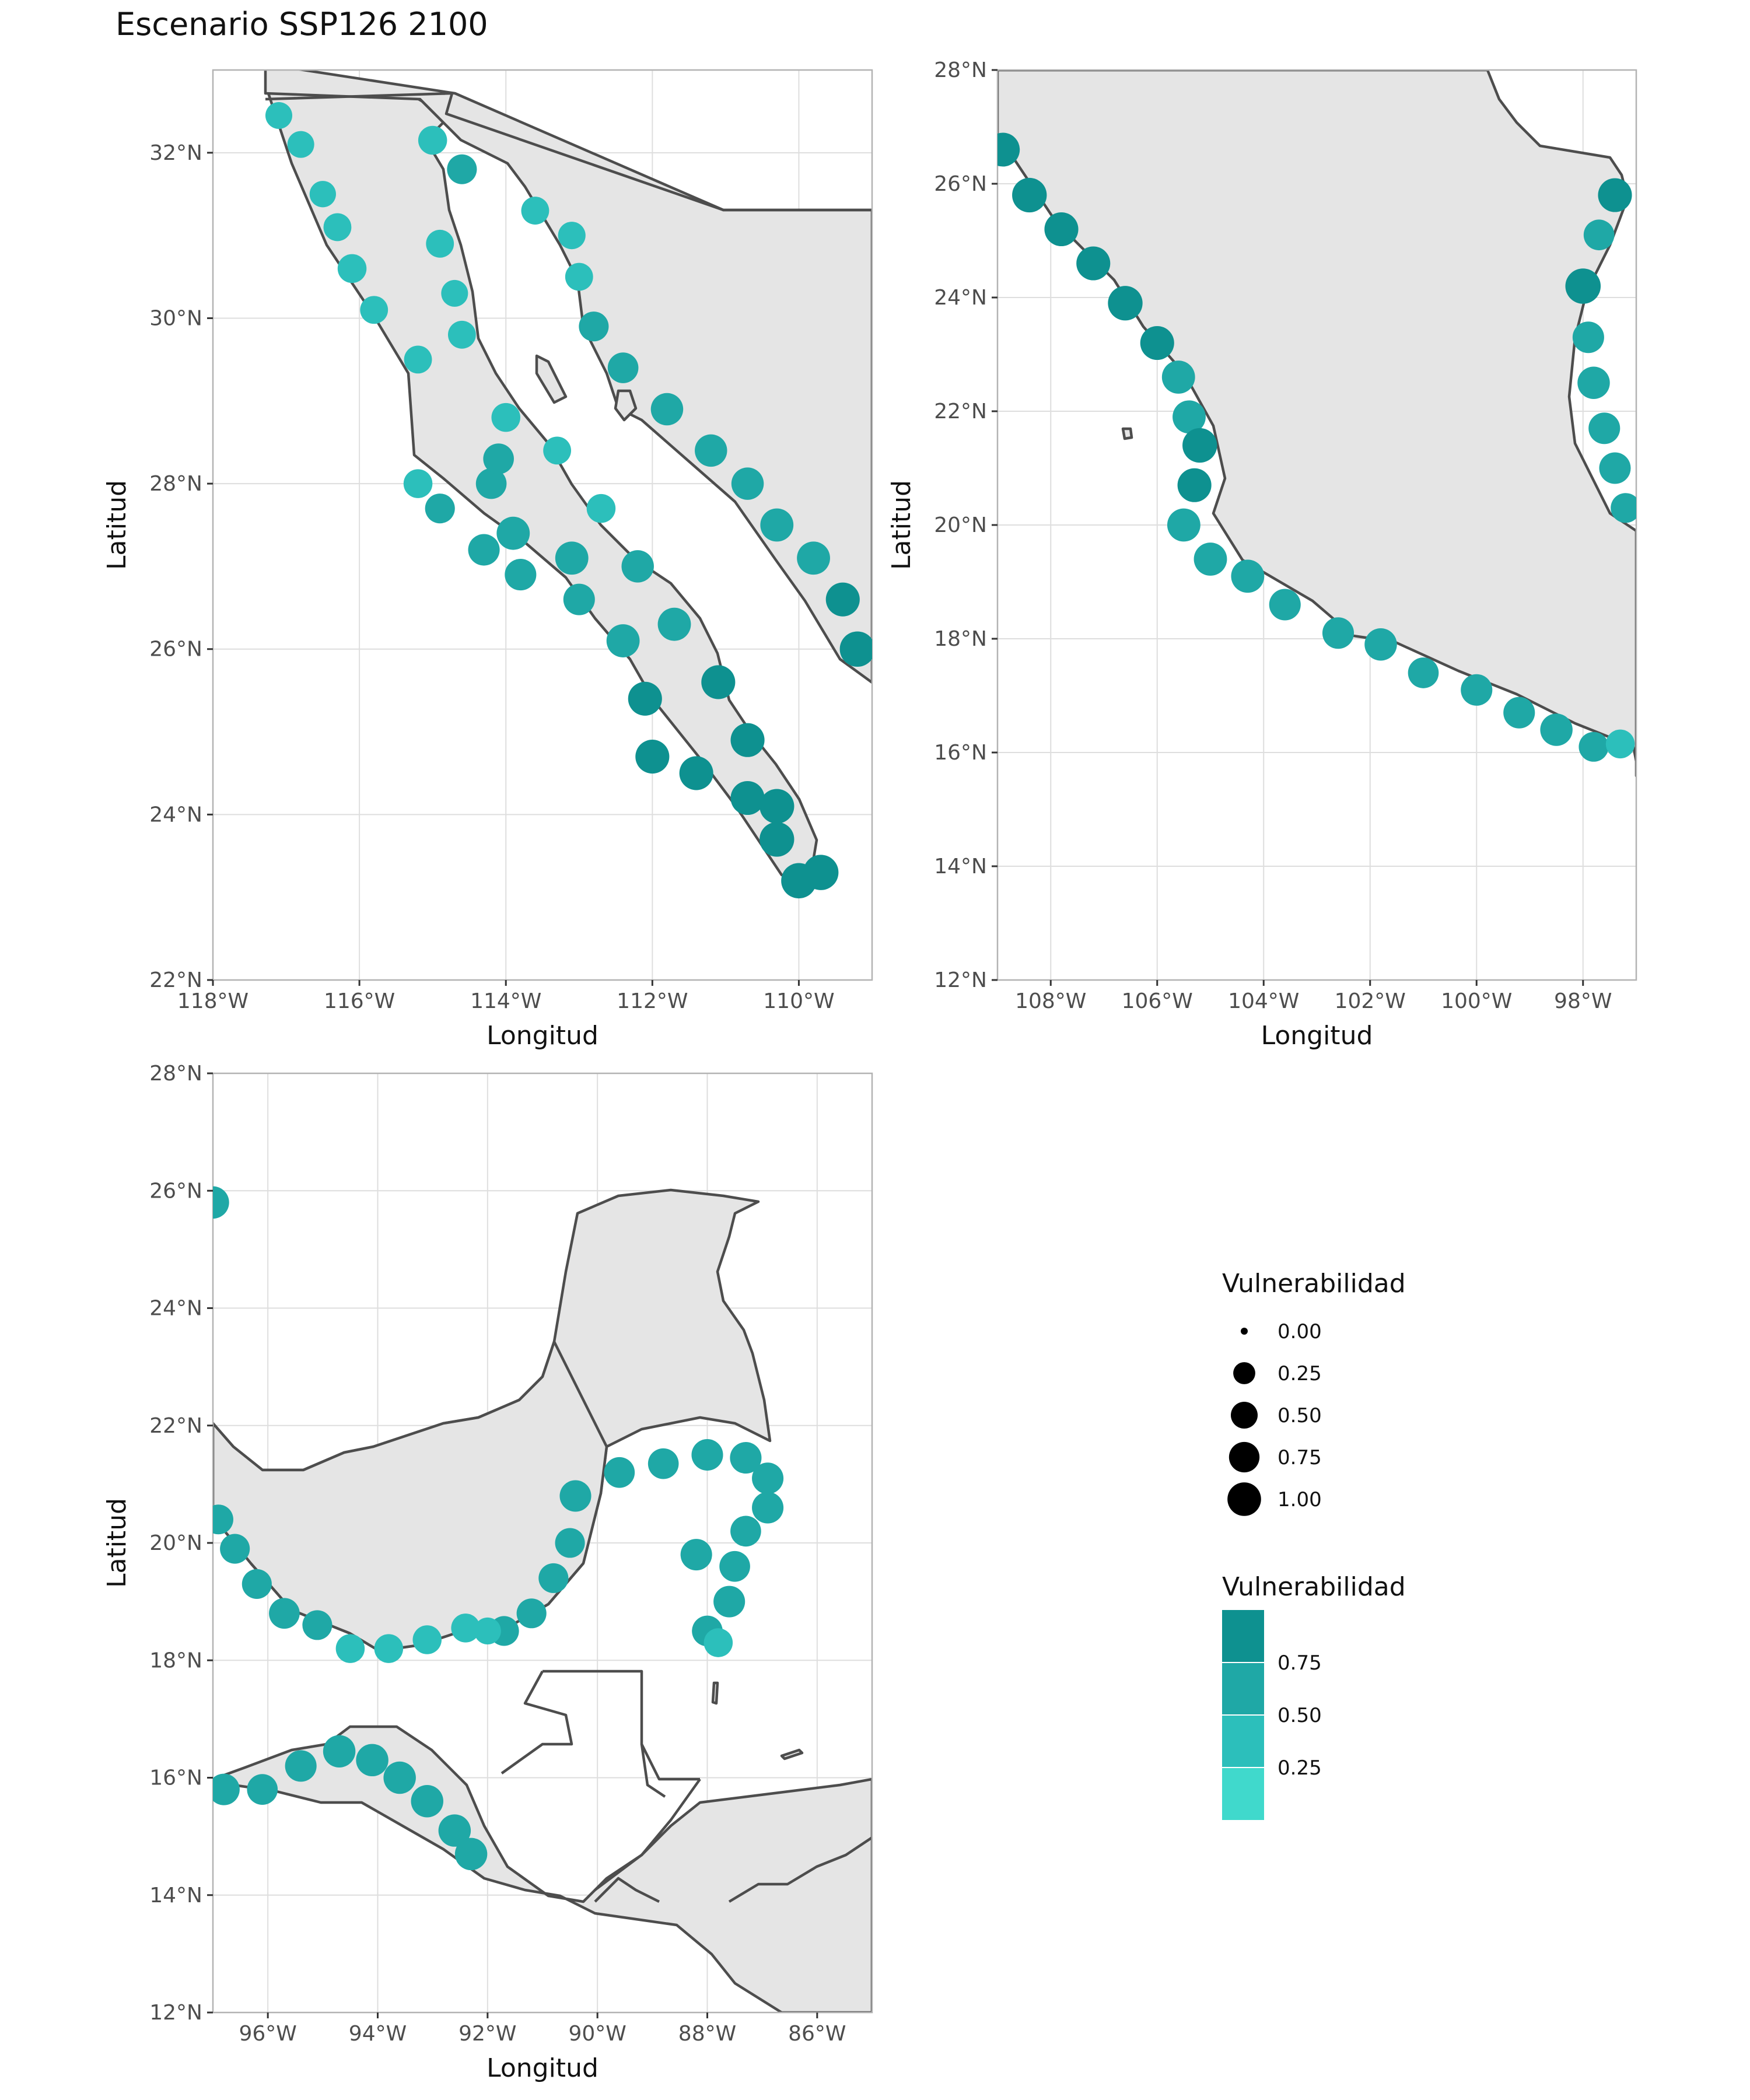  Describe the element at coordinates (378, 2034) in the screenshot. I see `x-tick-label: 94°W` at that location.